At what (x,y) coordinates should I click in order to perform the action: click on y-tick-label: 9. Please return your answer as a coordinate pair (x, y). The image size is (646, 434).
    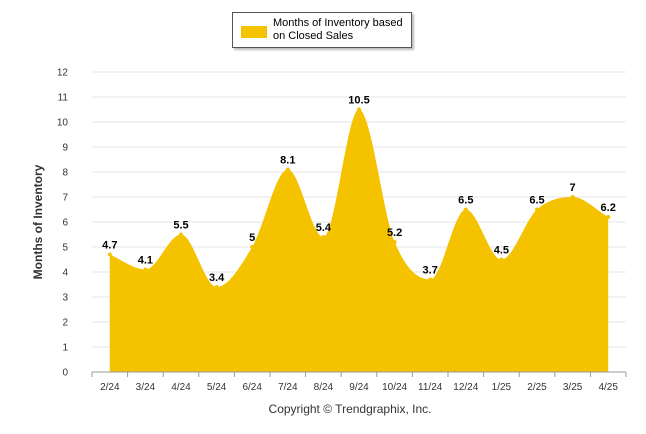
    Looking at the image, I should click on (65, 148).